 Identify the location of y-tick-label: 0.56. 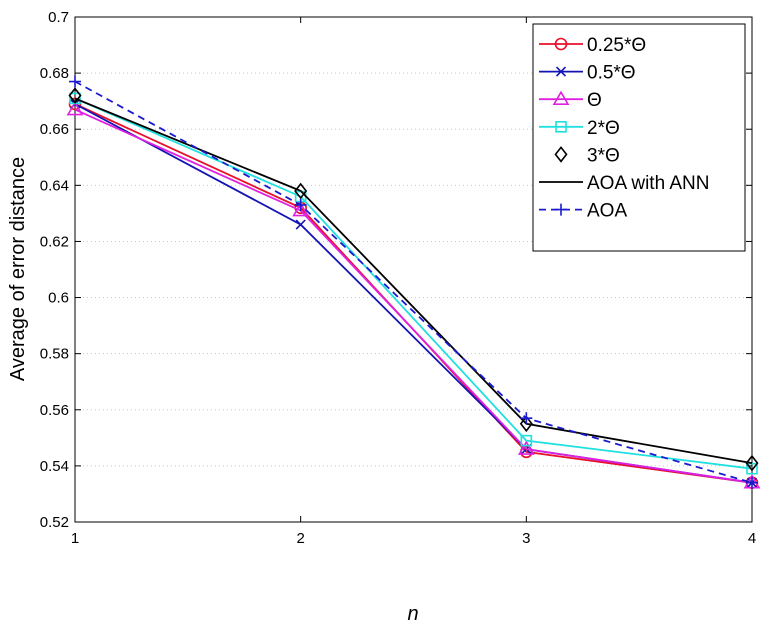
(54, 410).